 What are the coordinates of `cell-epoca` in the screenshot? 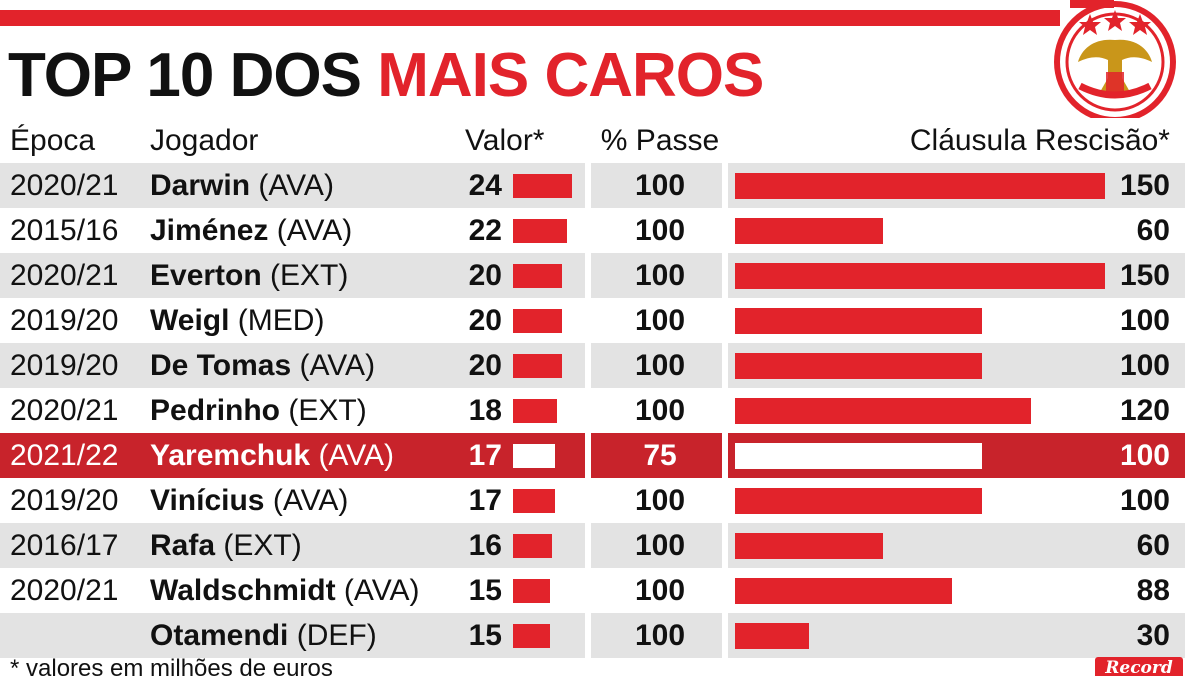 It's located at (75, 635).